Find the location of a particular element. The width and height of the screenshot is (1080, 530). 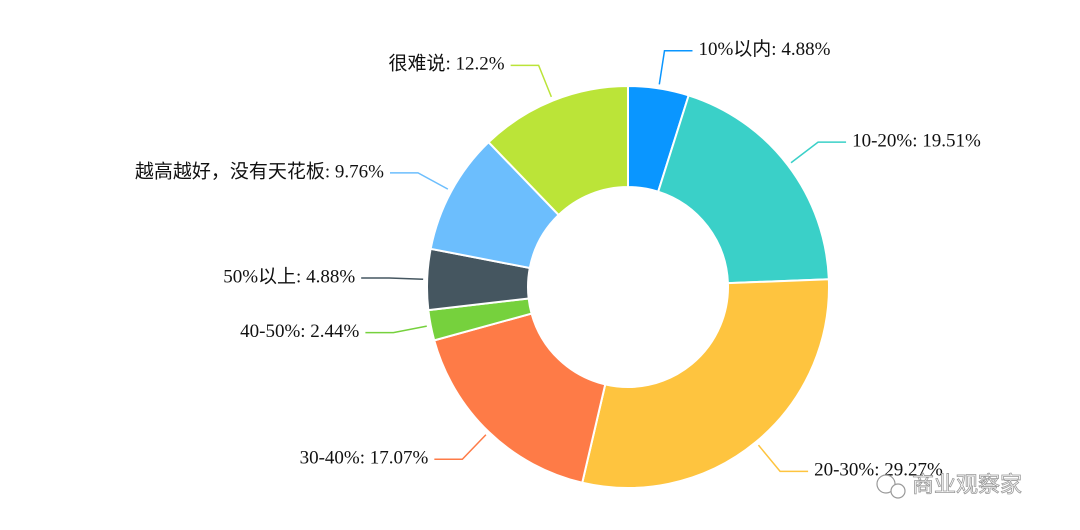

slice-label: 很难说: 12.2% is located at coordinates (447, 64).